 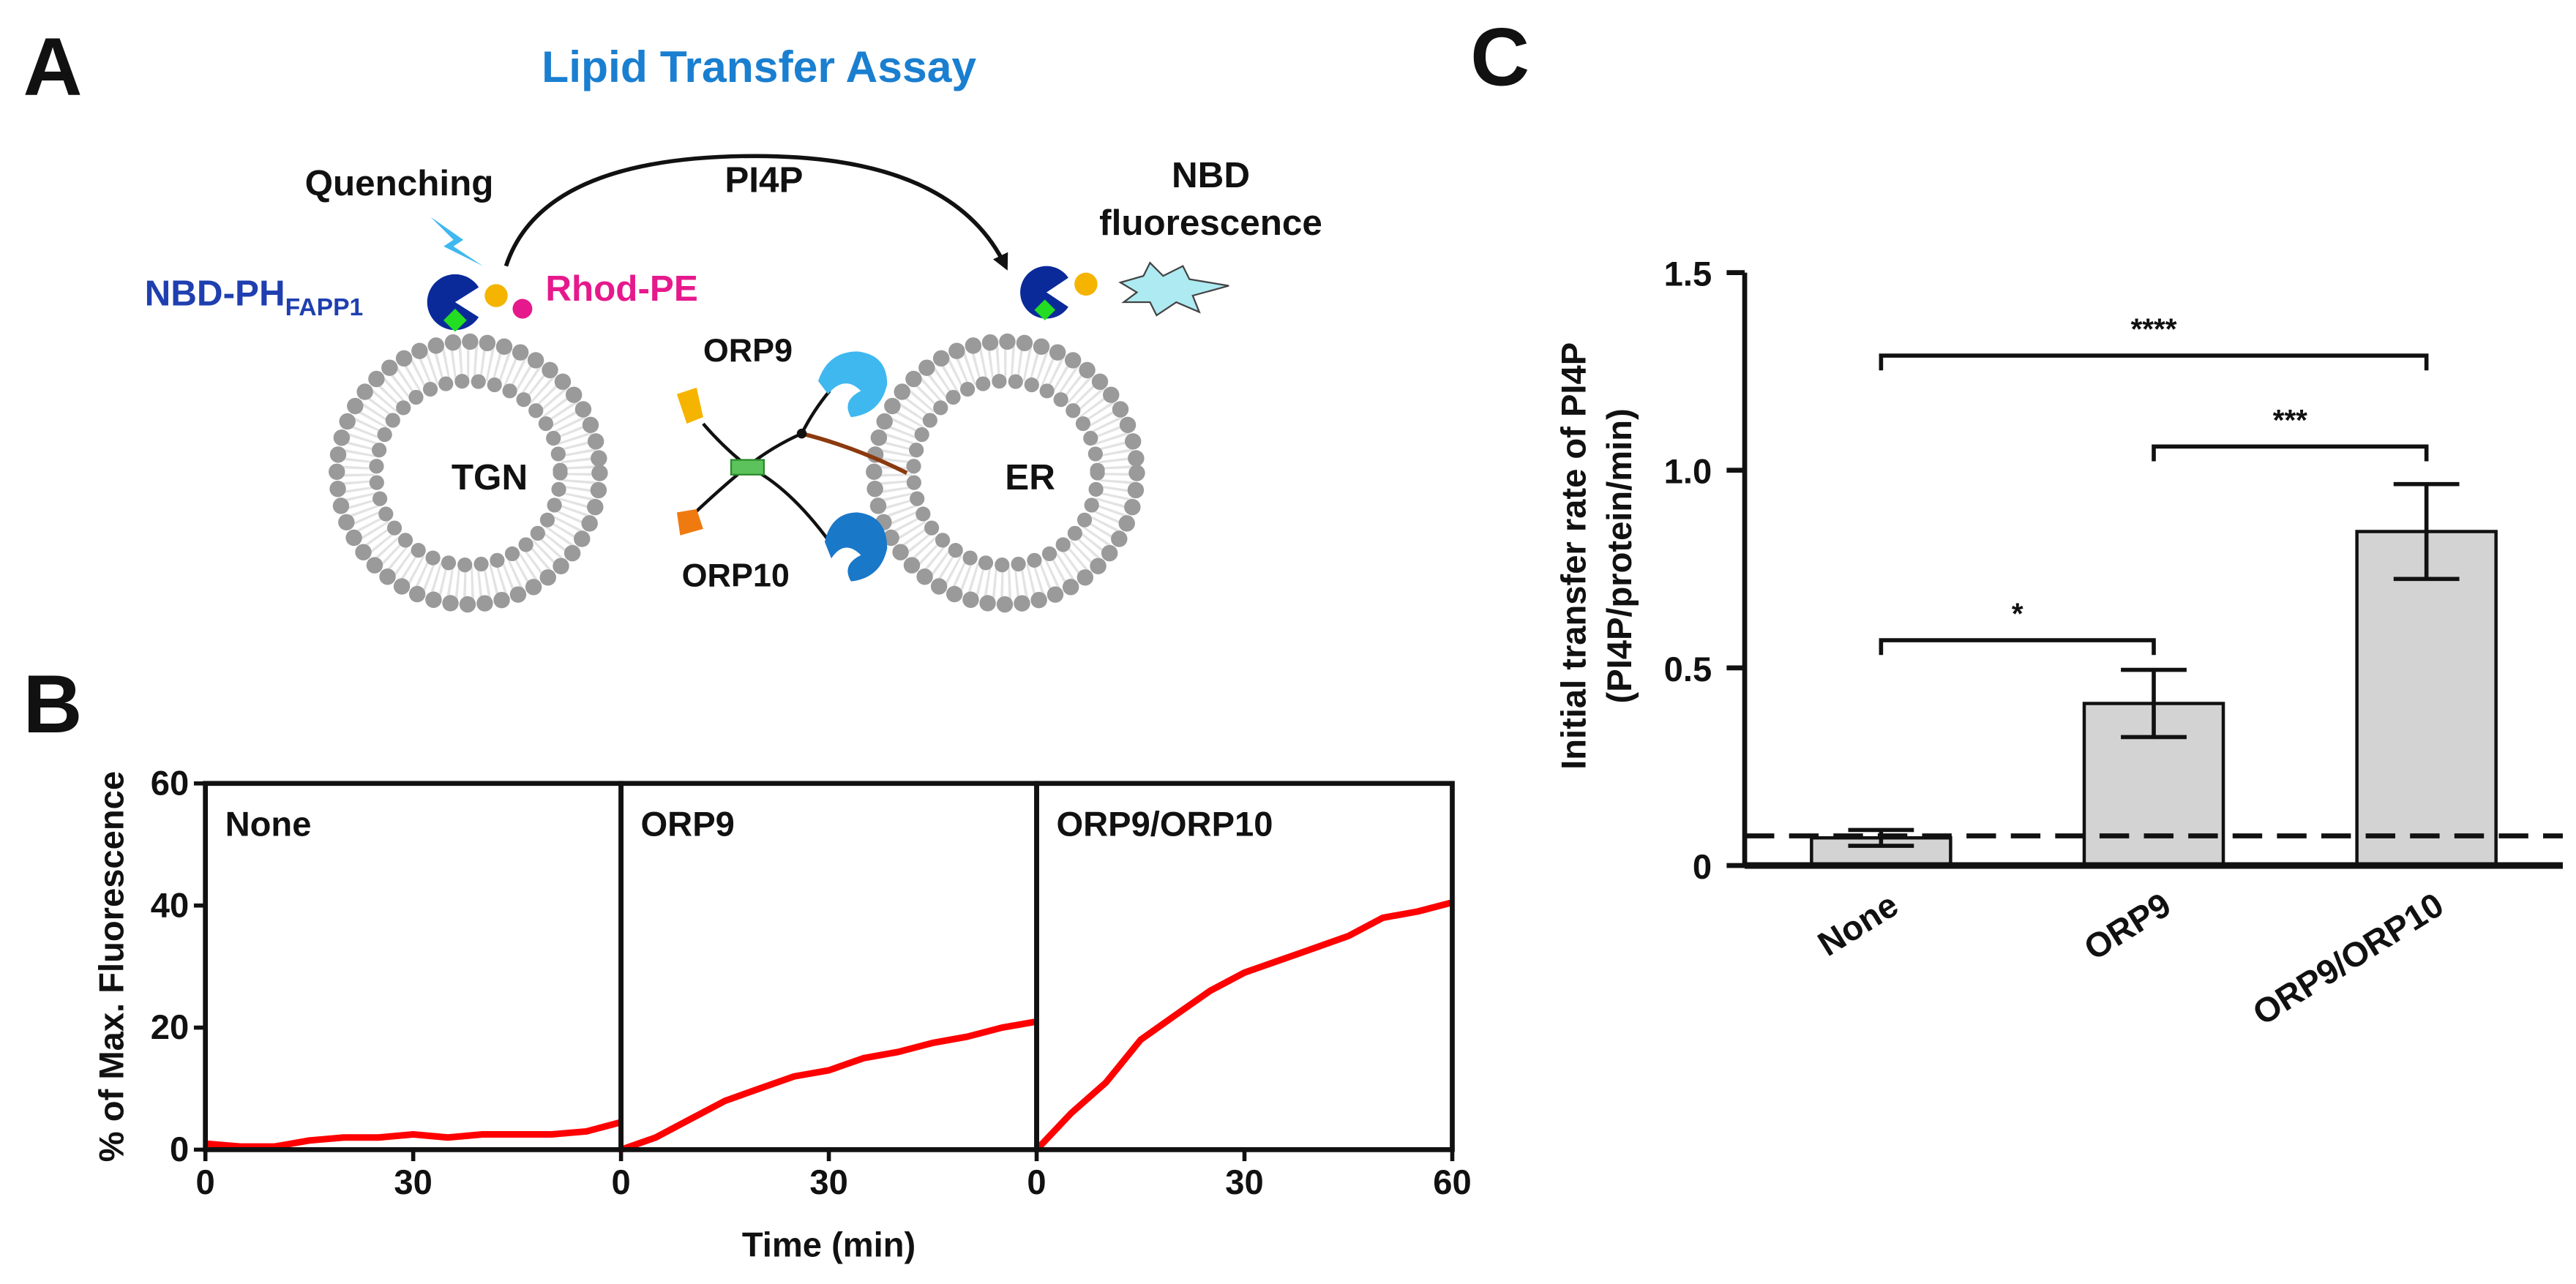 I want to click on rhod, so click(x=522, y=309).